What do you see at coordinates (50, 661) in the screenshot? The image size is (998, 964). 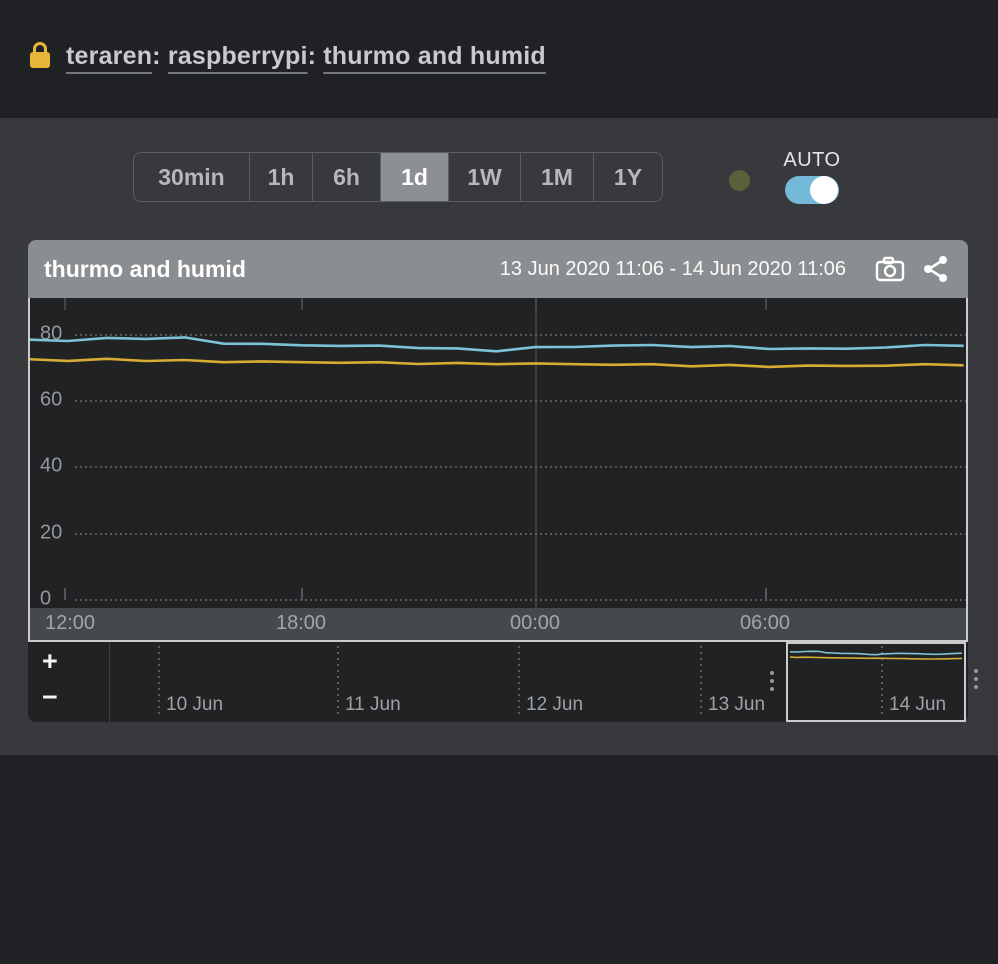 I see `zoom-in-button: +` at bounding box center [50, 661].